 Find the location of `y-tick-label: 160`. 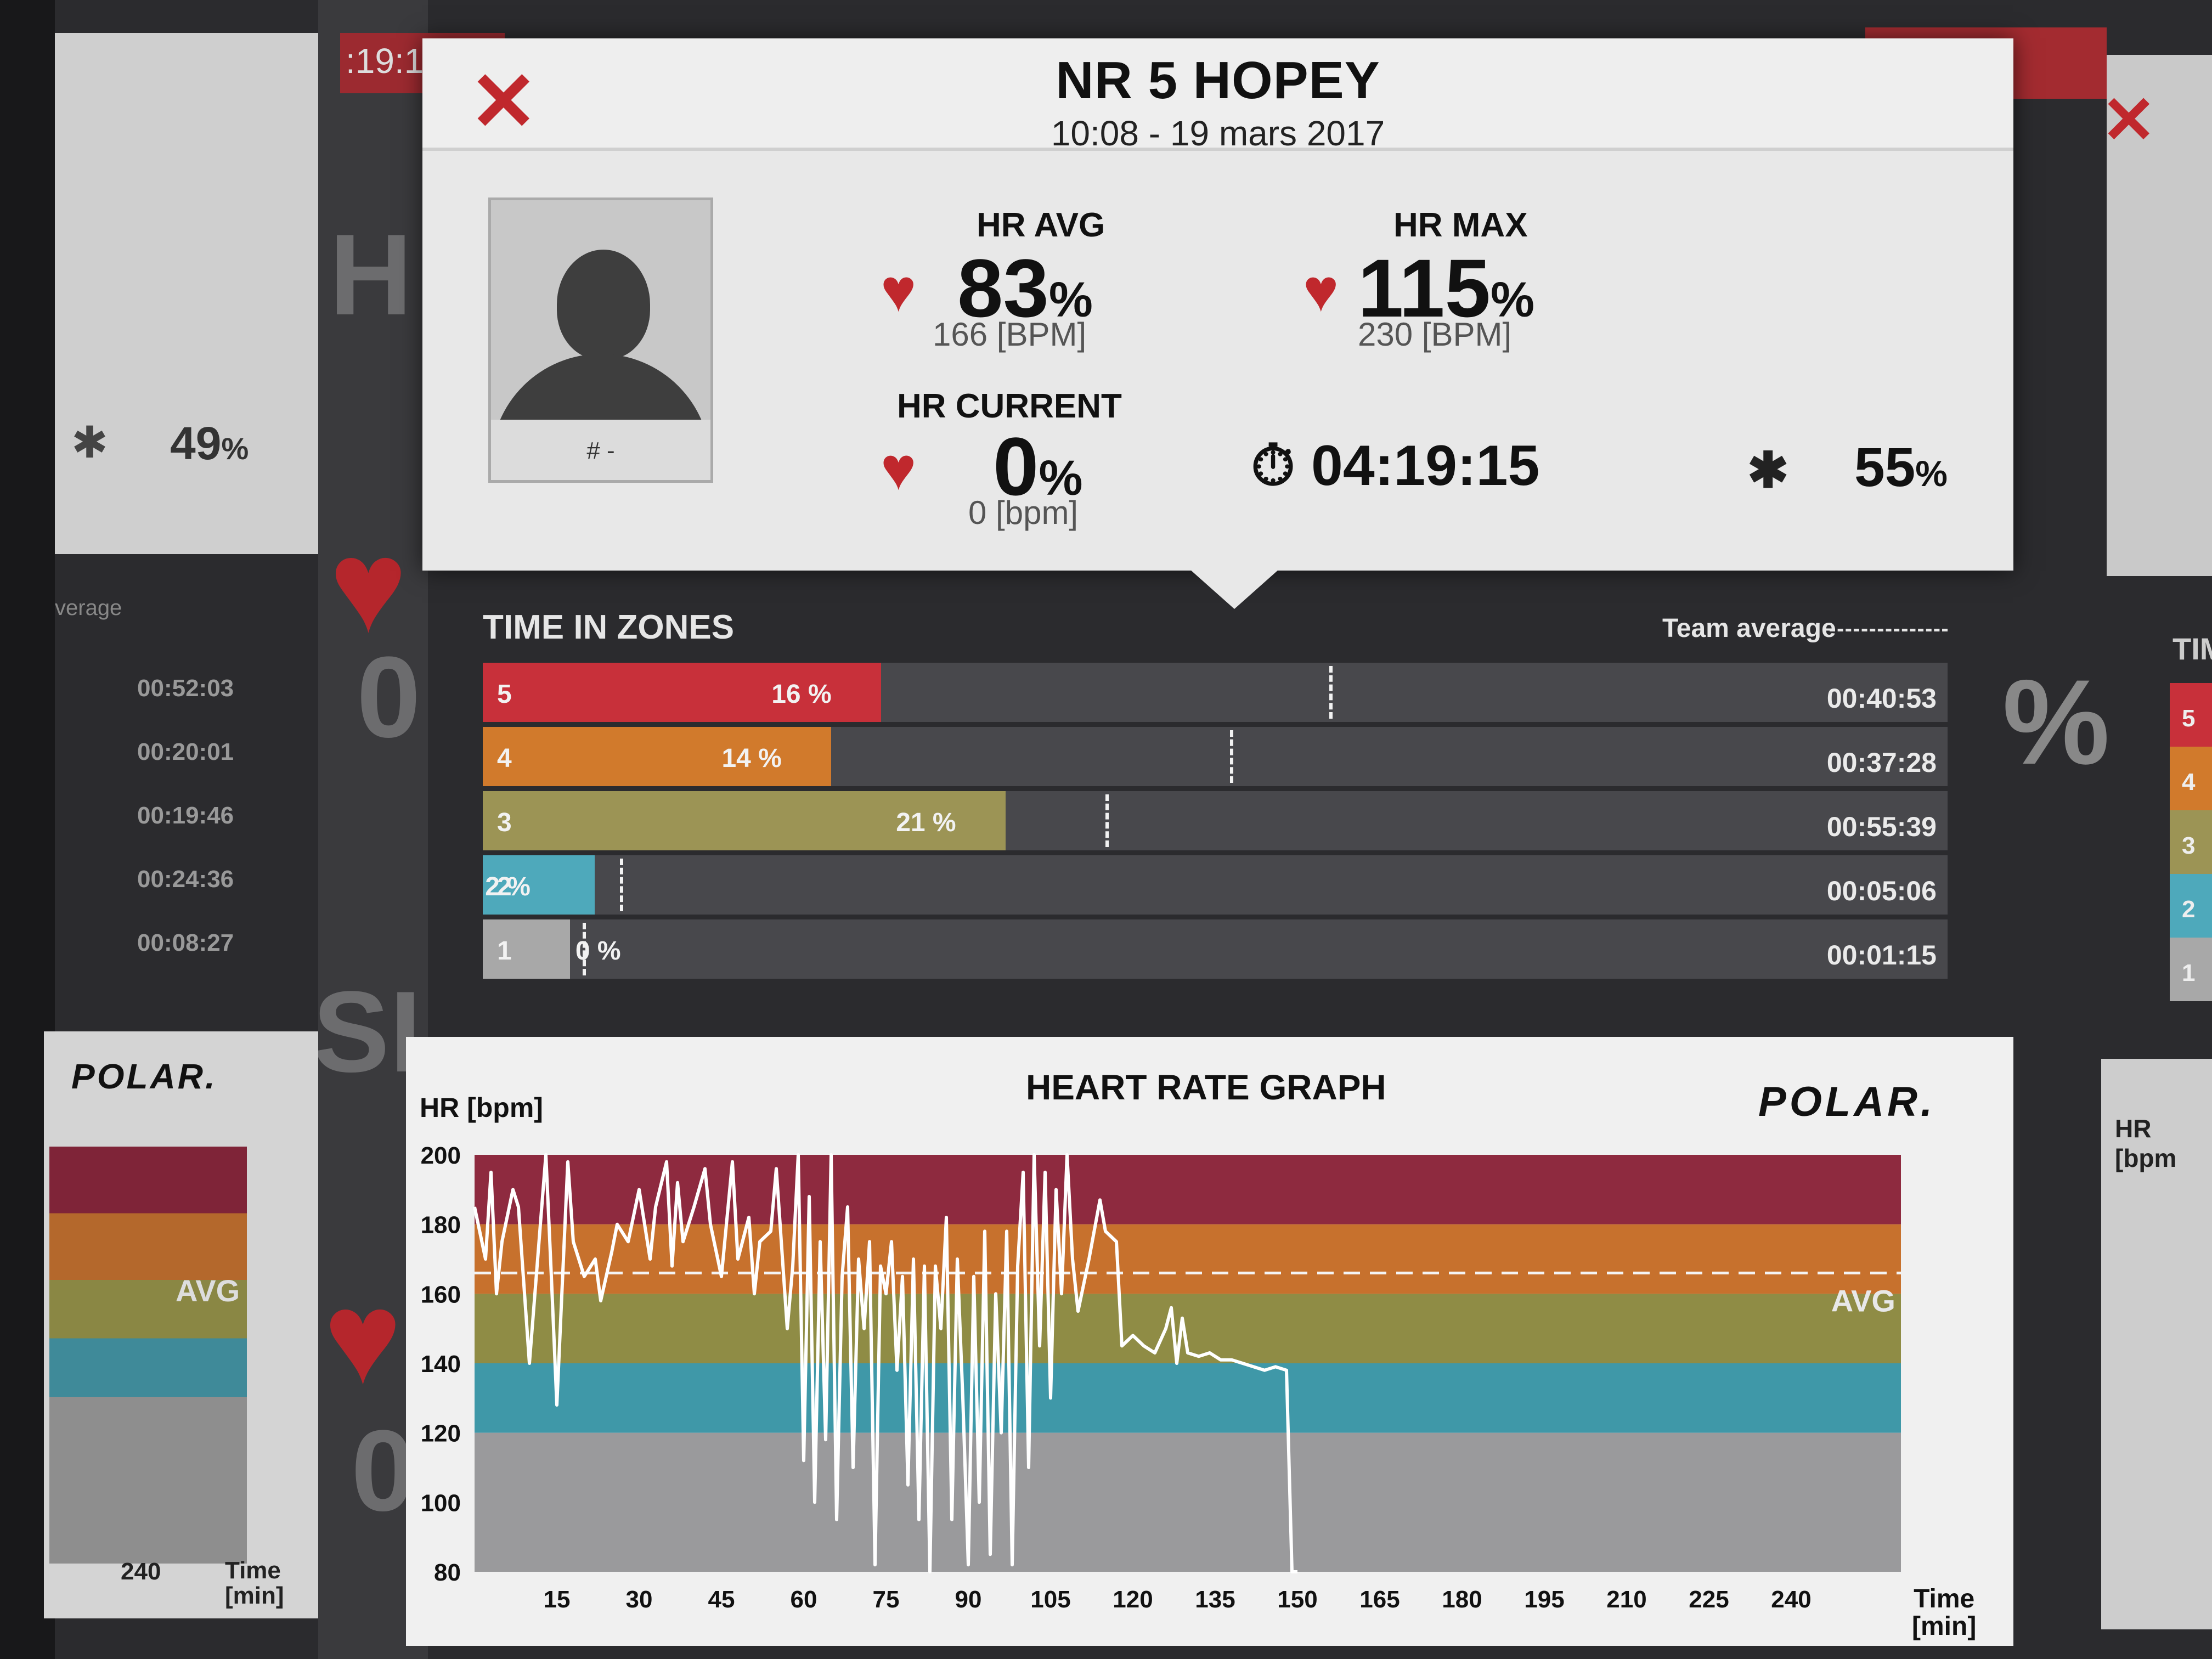

y-tick-label: 160 is located at coordinates (441, 1294).